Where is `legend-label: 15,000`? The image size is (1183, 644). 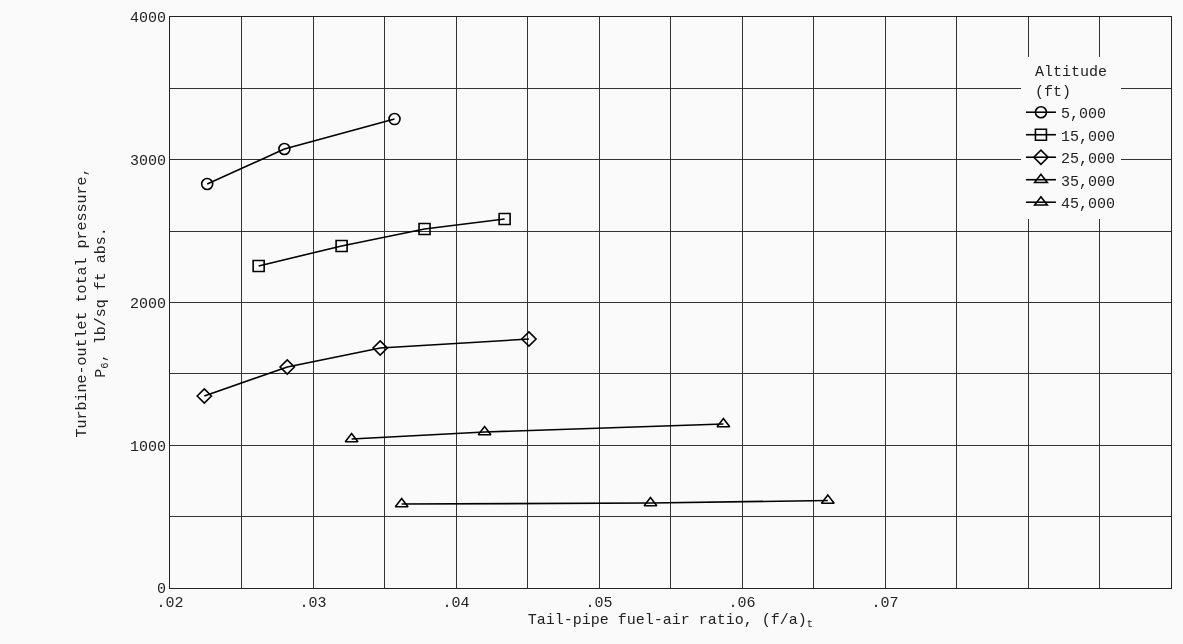
legend-label: 15,000 is located at coordinates (1087, 137).